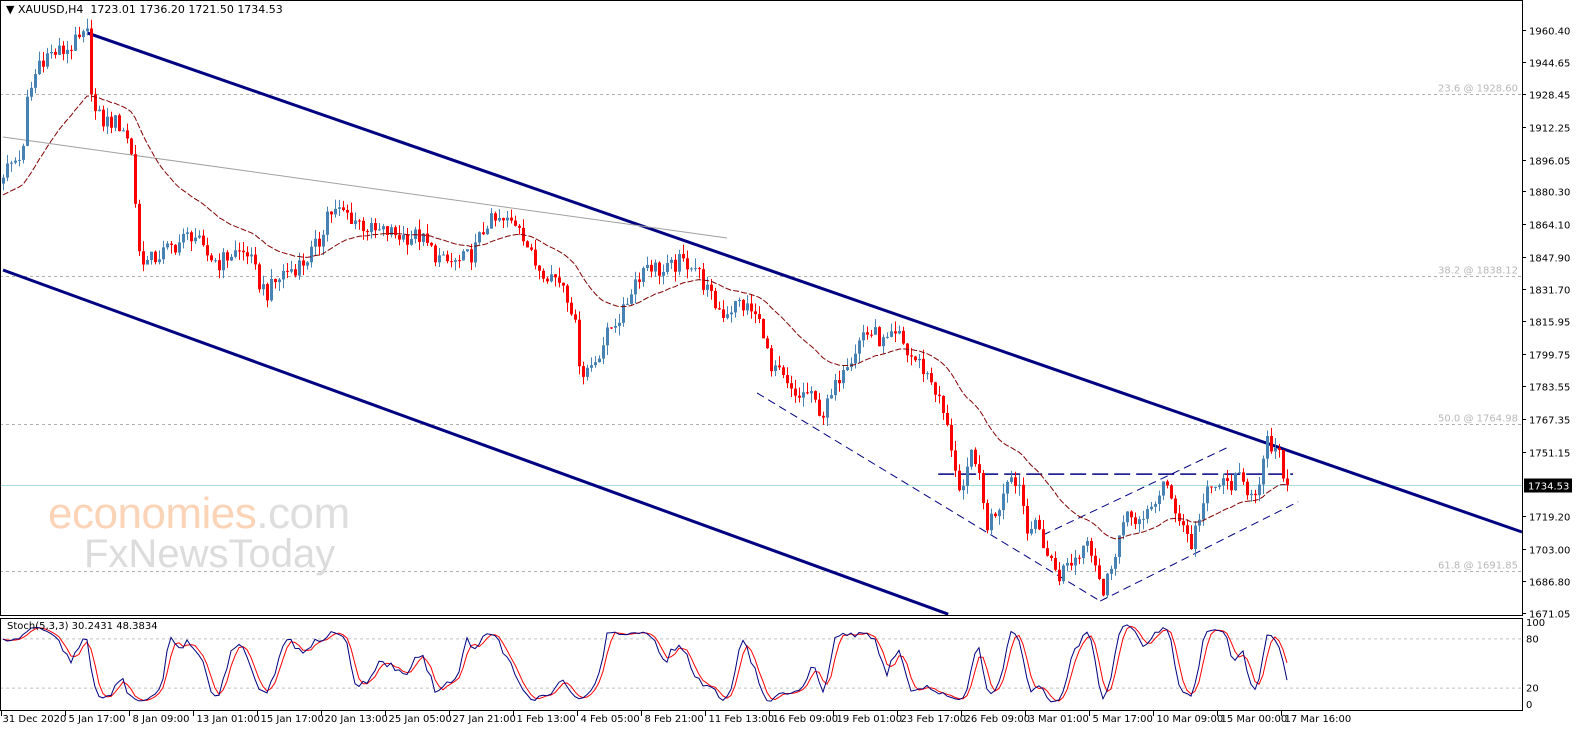 Image resolution: width=1596 pixels, height=743 pixels. What do you see at coordinates (1478, 419) in the screenshot?
I see `fib-level-label: 50.0 @ 1764.98` at bounding box center [1478, 419].